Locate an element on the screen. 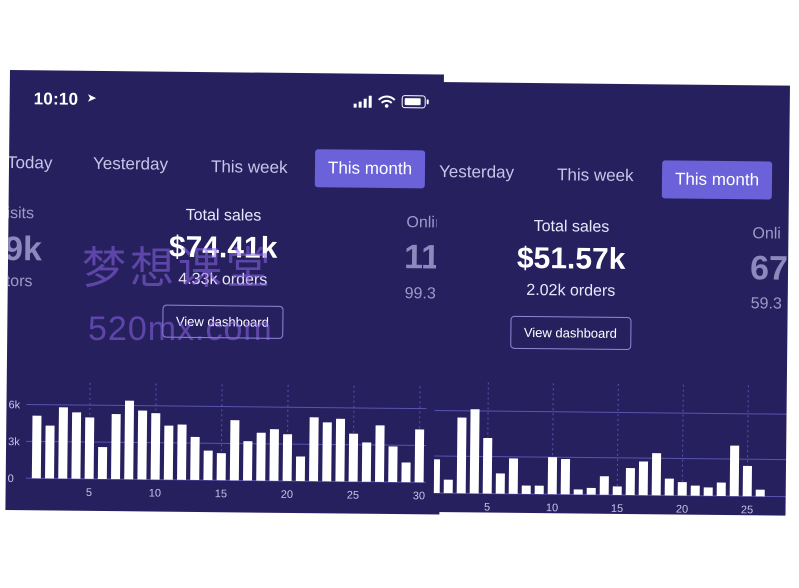 This screenshot has width=799, height=588. watermark-url: 520mx.com is located at coordinates (180, 329).